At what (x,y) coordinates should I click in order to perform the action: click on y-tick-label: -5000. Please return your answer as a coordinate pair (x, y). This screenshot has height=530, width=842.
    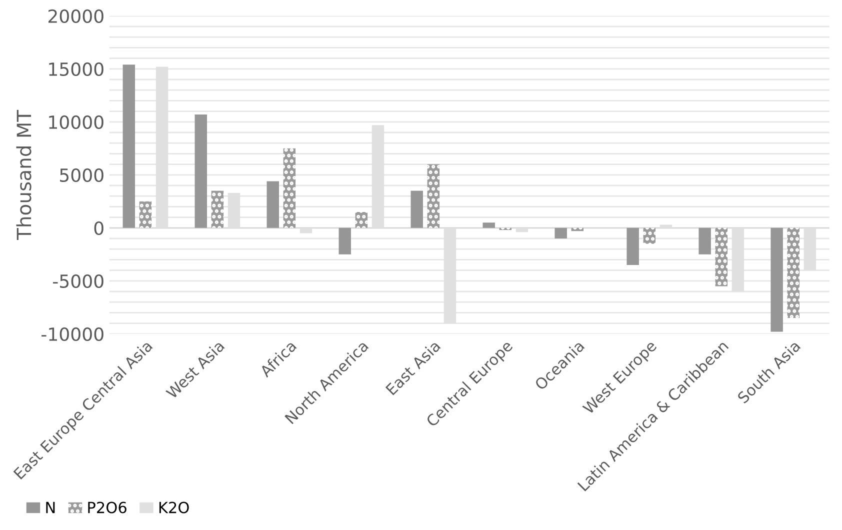
    Looking at the image, I should click on (78, 281).